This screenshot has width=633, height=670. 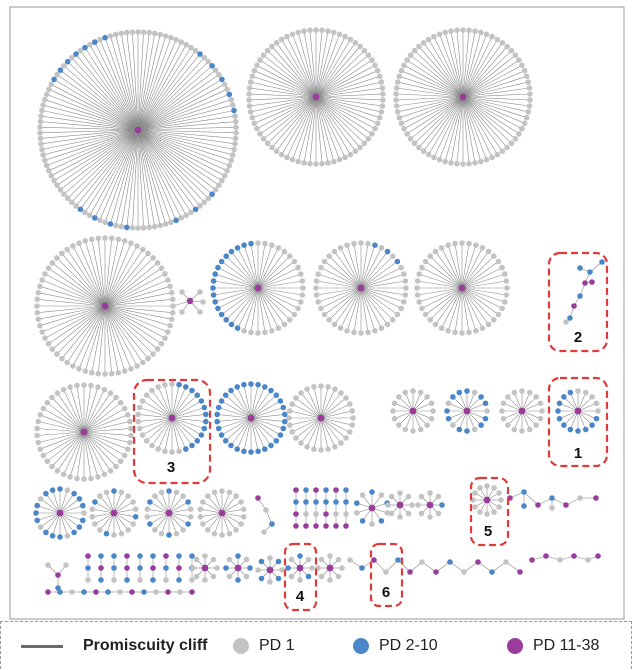 I want to click on highlight-label-1: 1, so click(x=578, y=453).